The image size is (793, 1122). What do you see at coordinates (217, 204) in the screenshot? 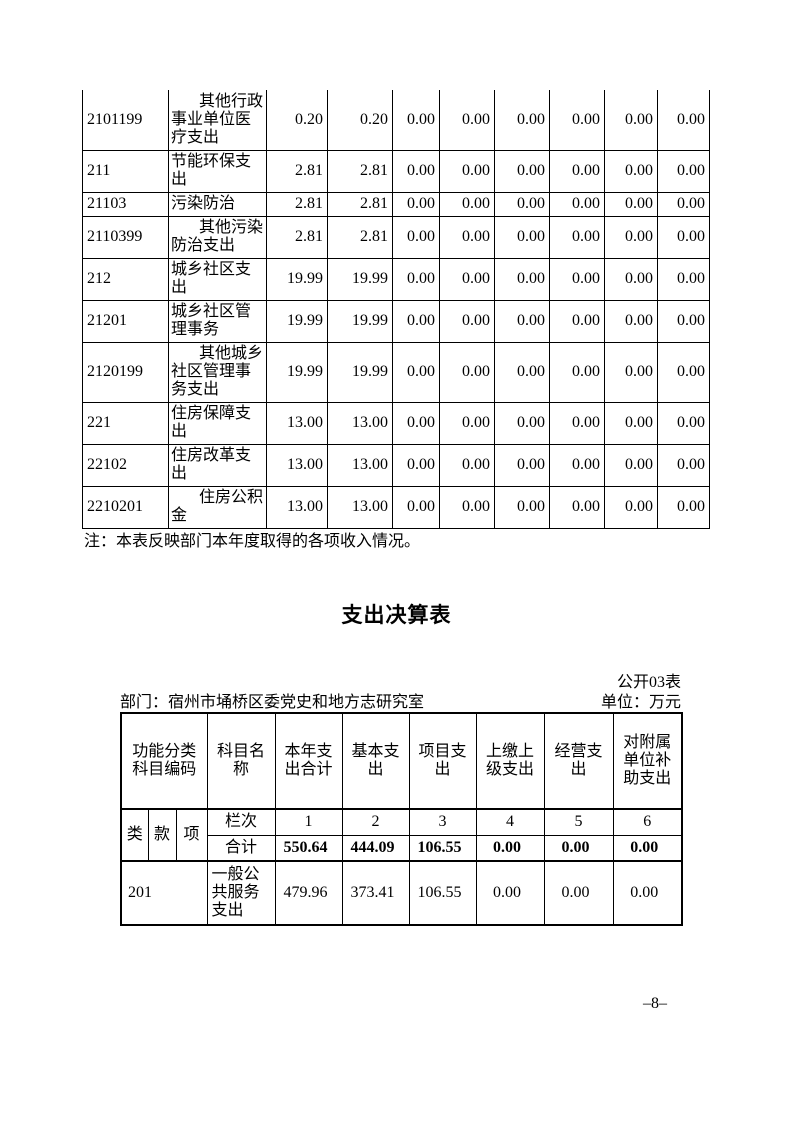
I see `row-name: 污染防治` at bounding box center [217, 204].